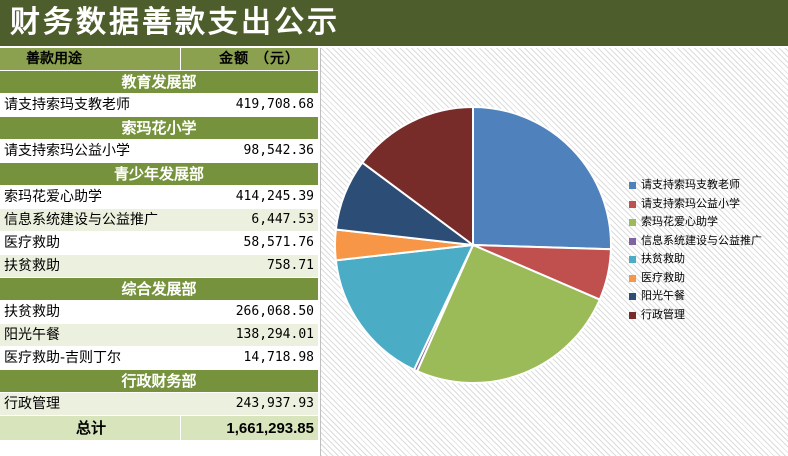  I want to click on table-row: 信息系统建设与公益推广 6,447.53, so click(159, 220).